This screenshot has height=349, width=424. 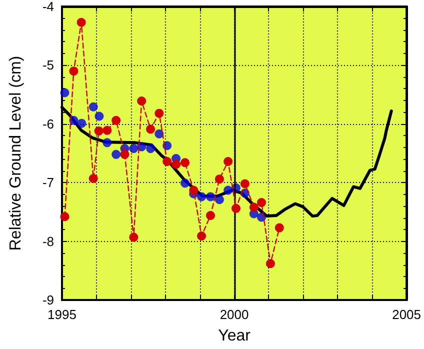 What do you see at coordinates (48, 7) in the screenshot?
I see `y-tick-label: -4` at bounding box center [48, 7].